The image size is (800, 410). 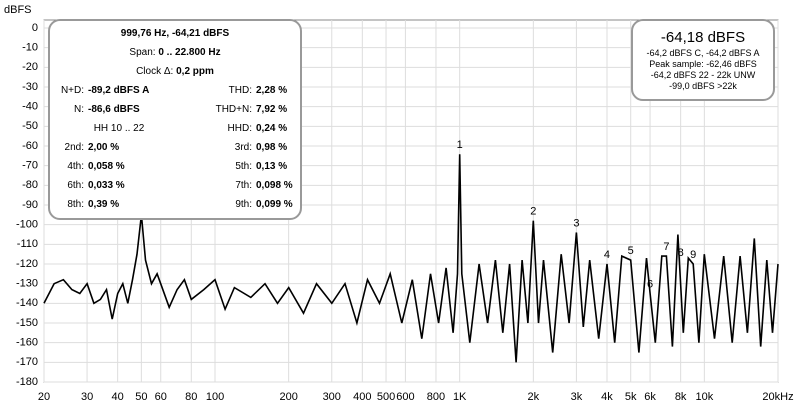 What do you see at coordinates (243, 147) in the screenshot?
I see `metric-label: 3rd:` at bounding box center [243, 147].